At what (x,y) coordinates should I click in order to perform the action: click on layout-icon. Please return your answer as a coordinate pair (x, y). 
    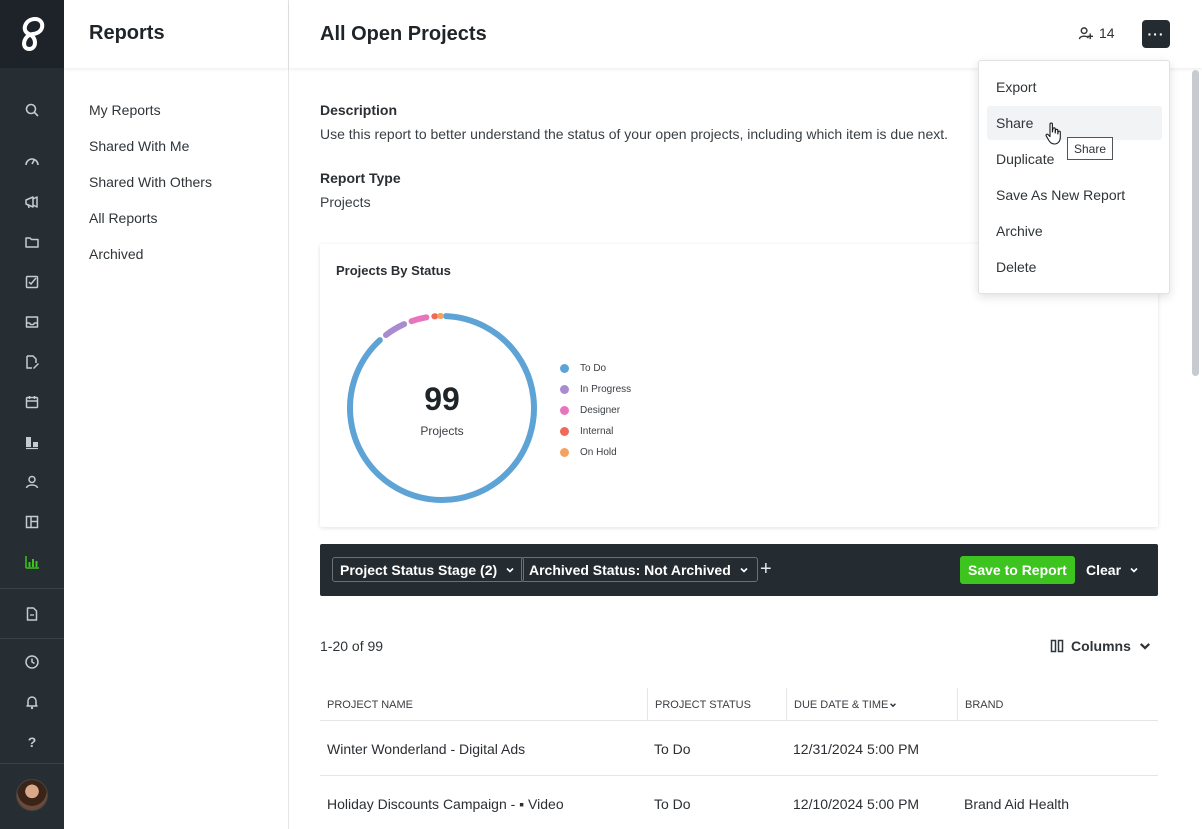
    Looking at the image, I should click on (32, 522).